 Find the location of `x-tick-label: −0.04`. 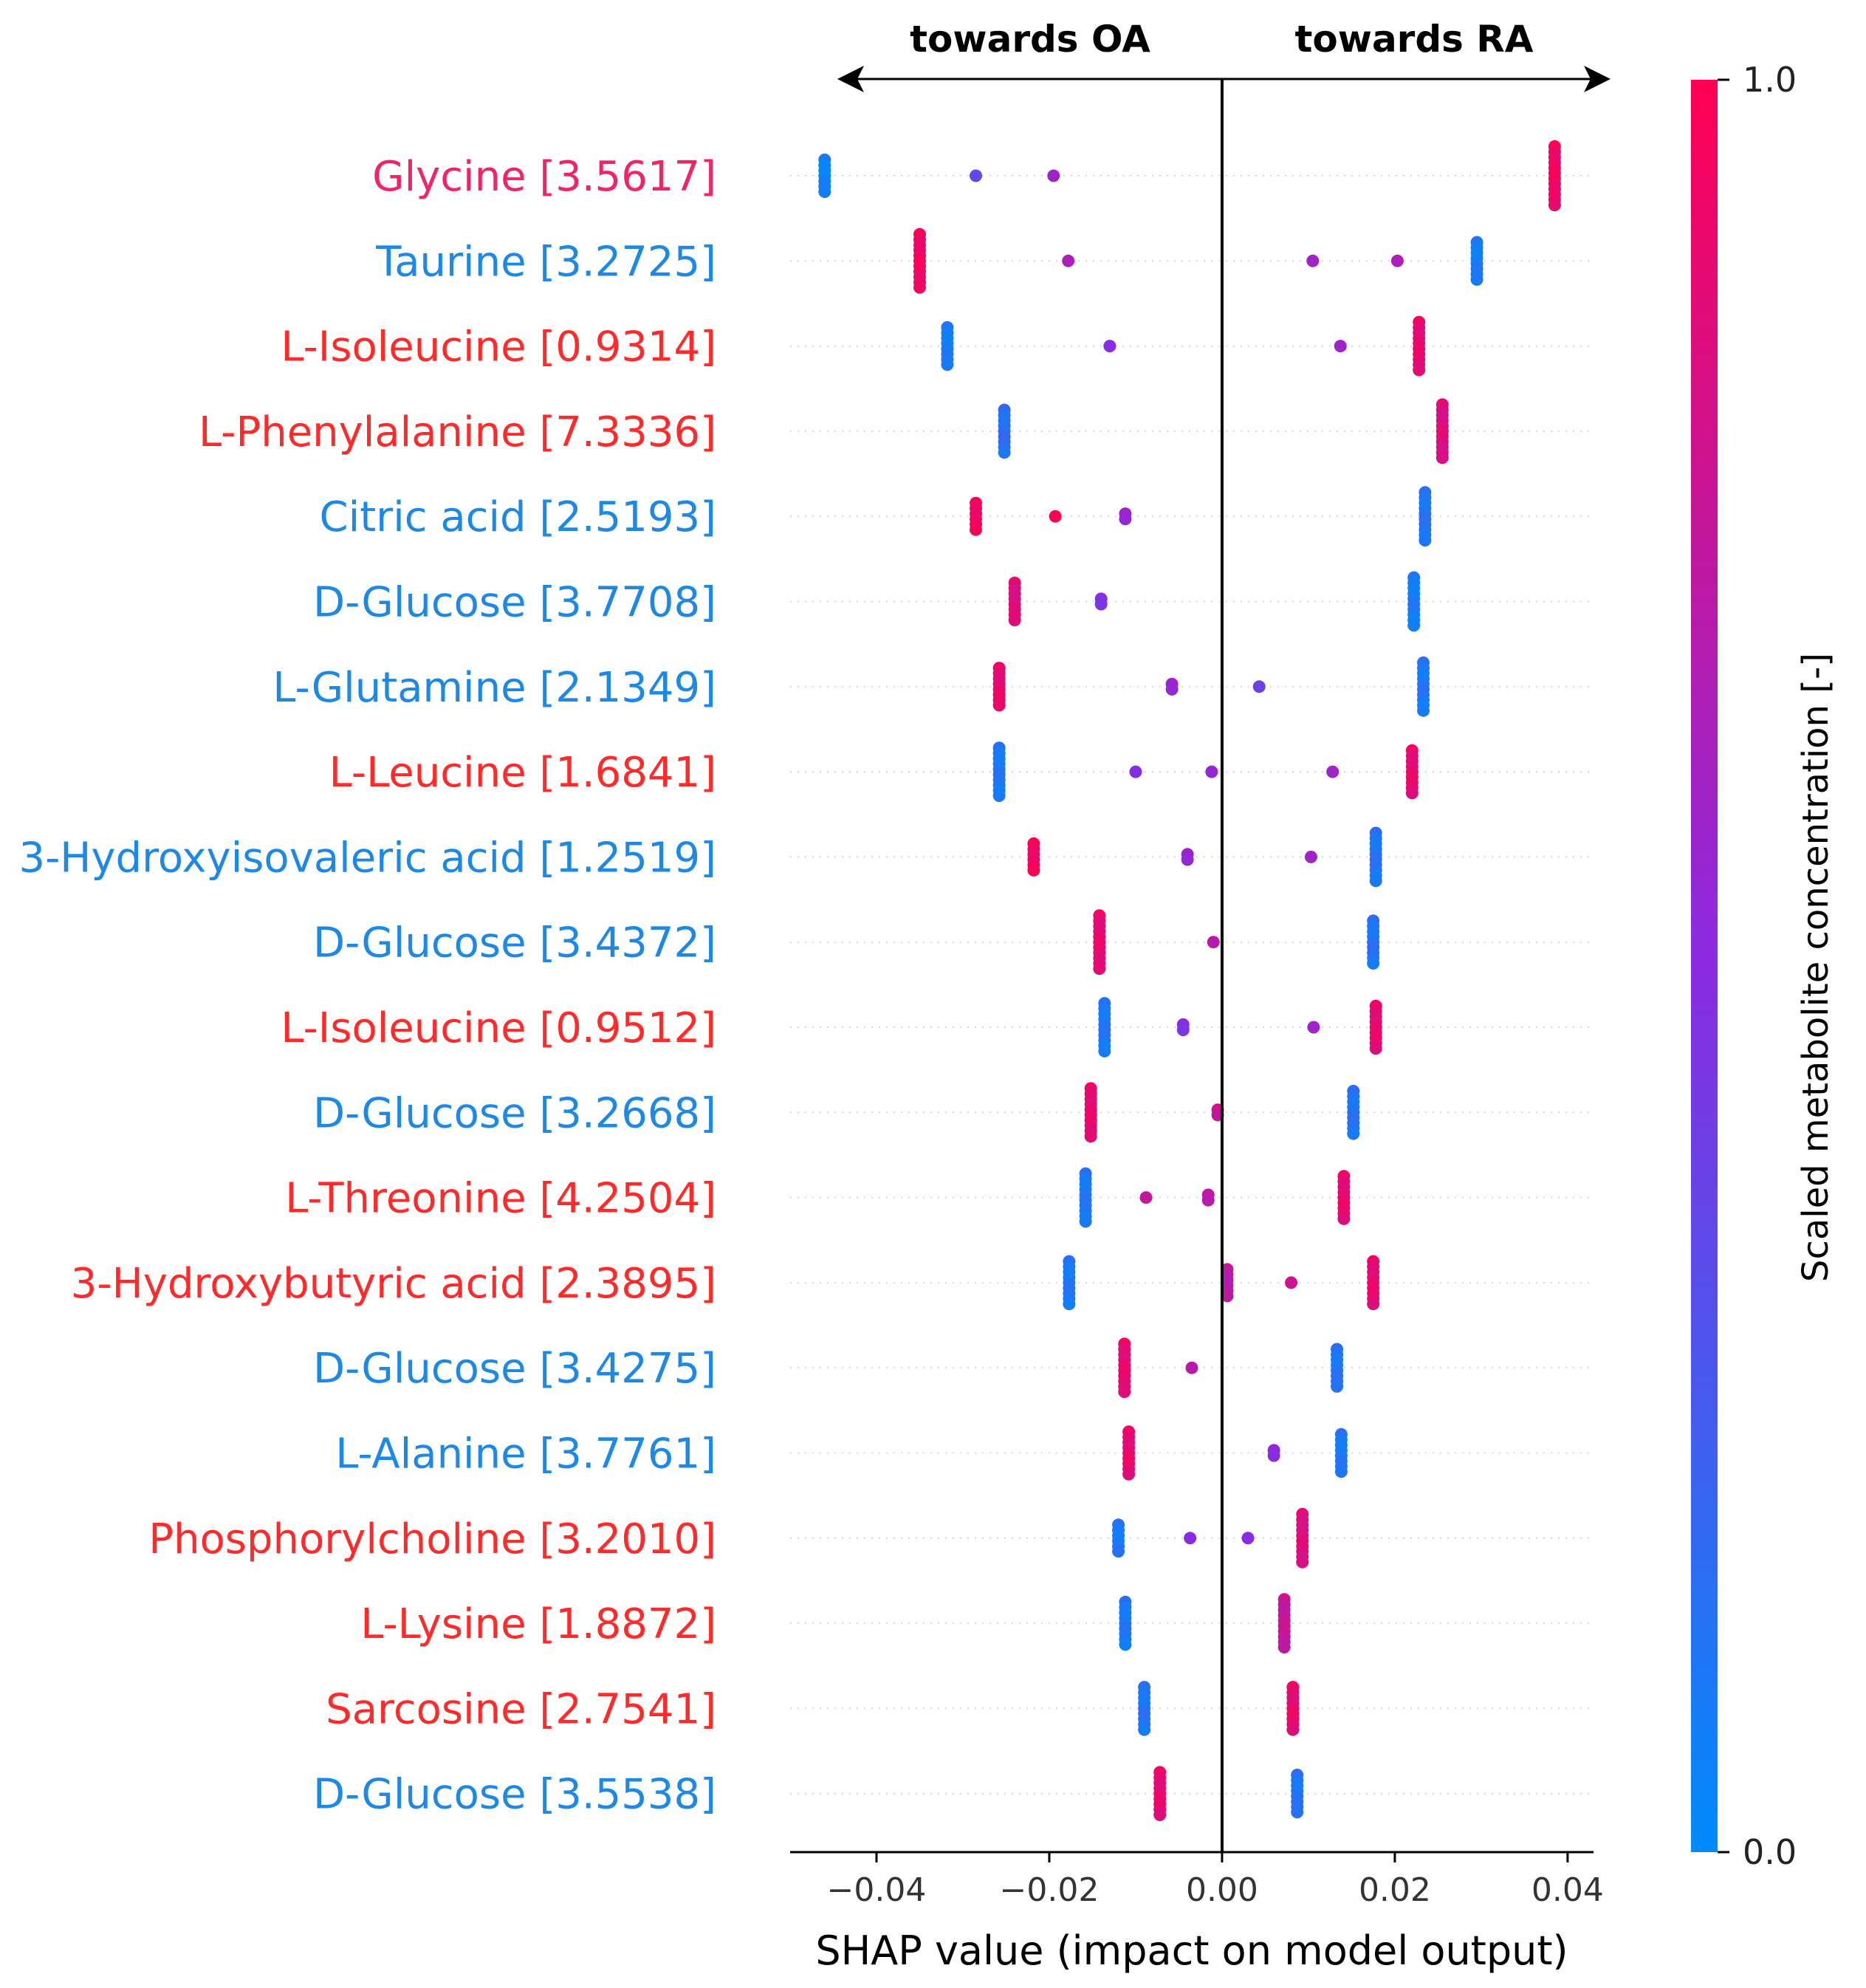

x-tick-label: −0.04 is located at coordinates (877, 1890).